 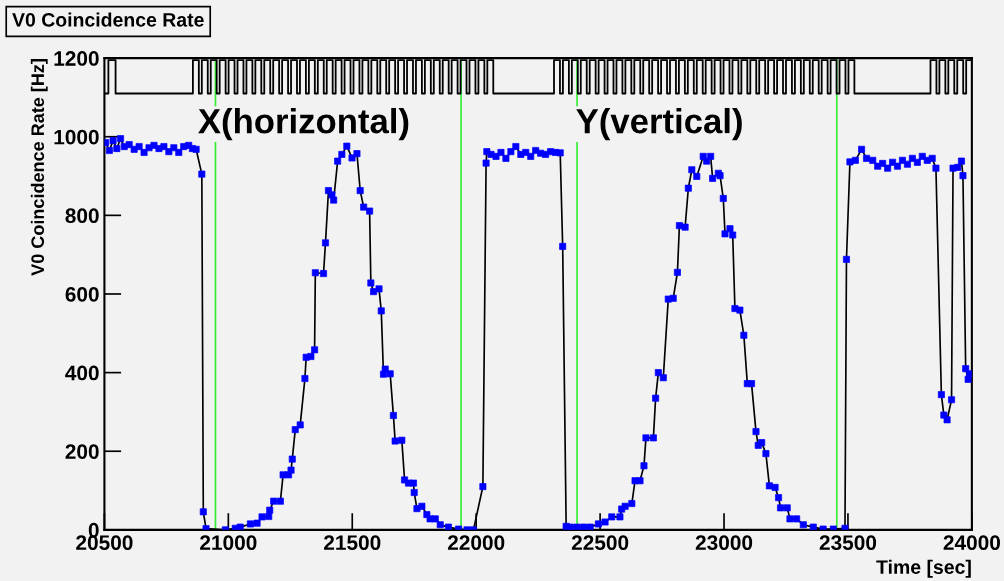 I want to click on x-tick-label: 24000, so click(x=971, y=543).